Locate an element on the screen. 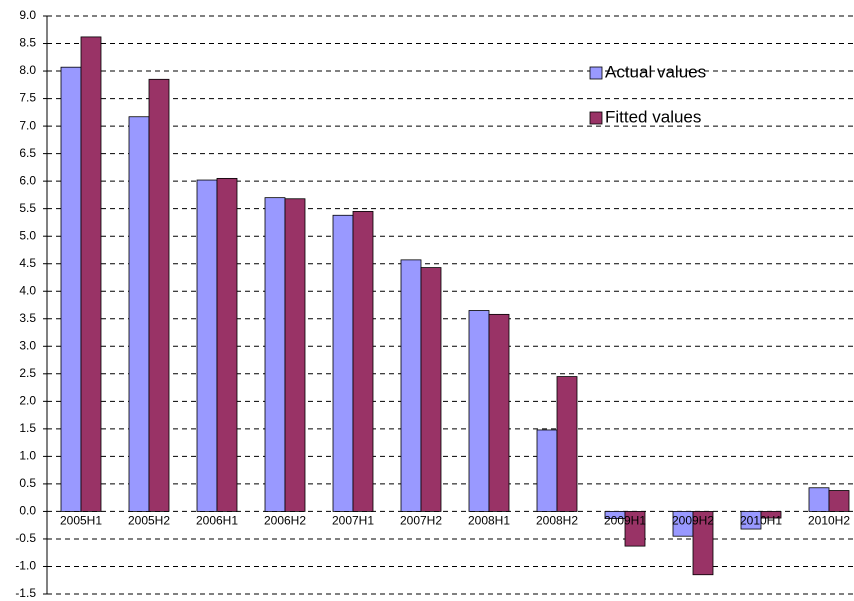  y-tick-label: 0.0 is located at coordinates (27, 511).